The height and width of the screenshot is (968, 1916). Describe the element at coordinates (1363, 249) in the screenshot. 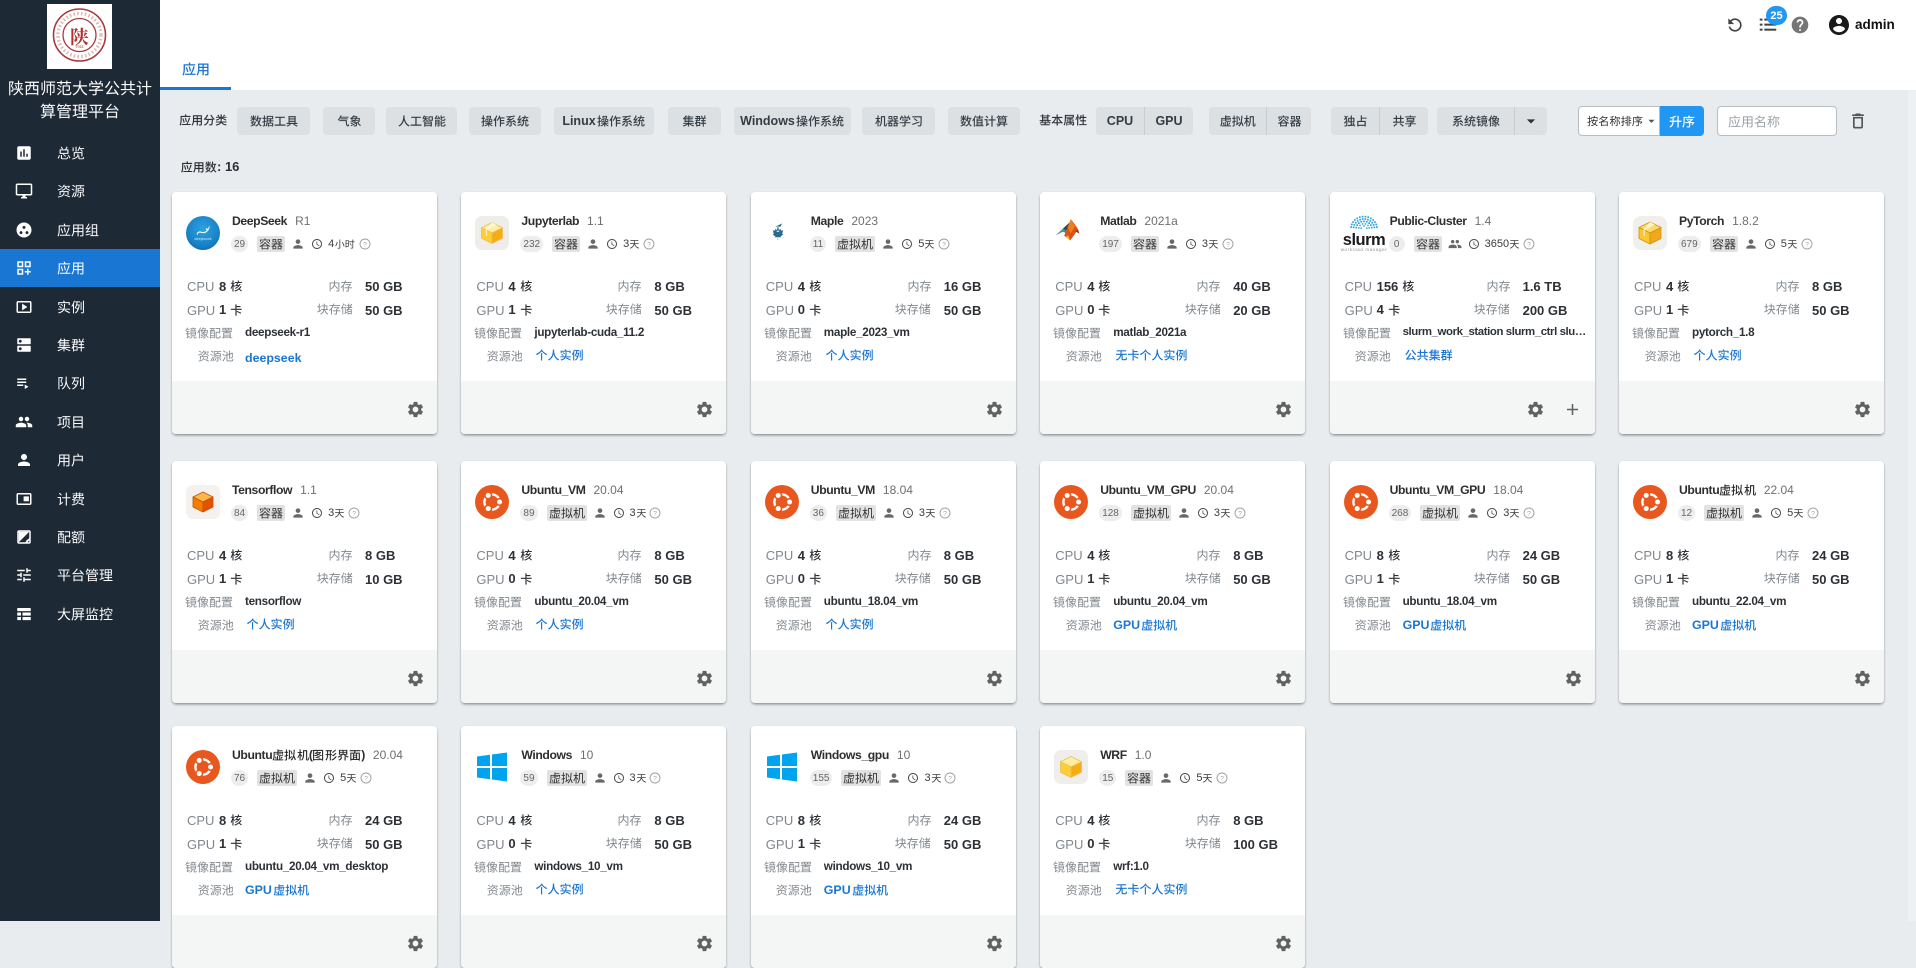

I see `svg-text: workload manager` at that location.